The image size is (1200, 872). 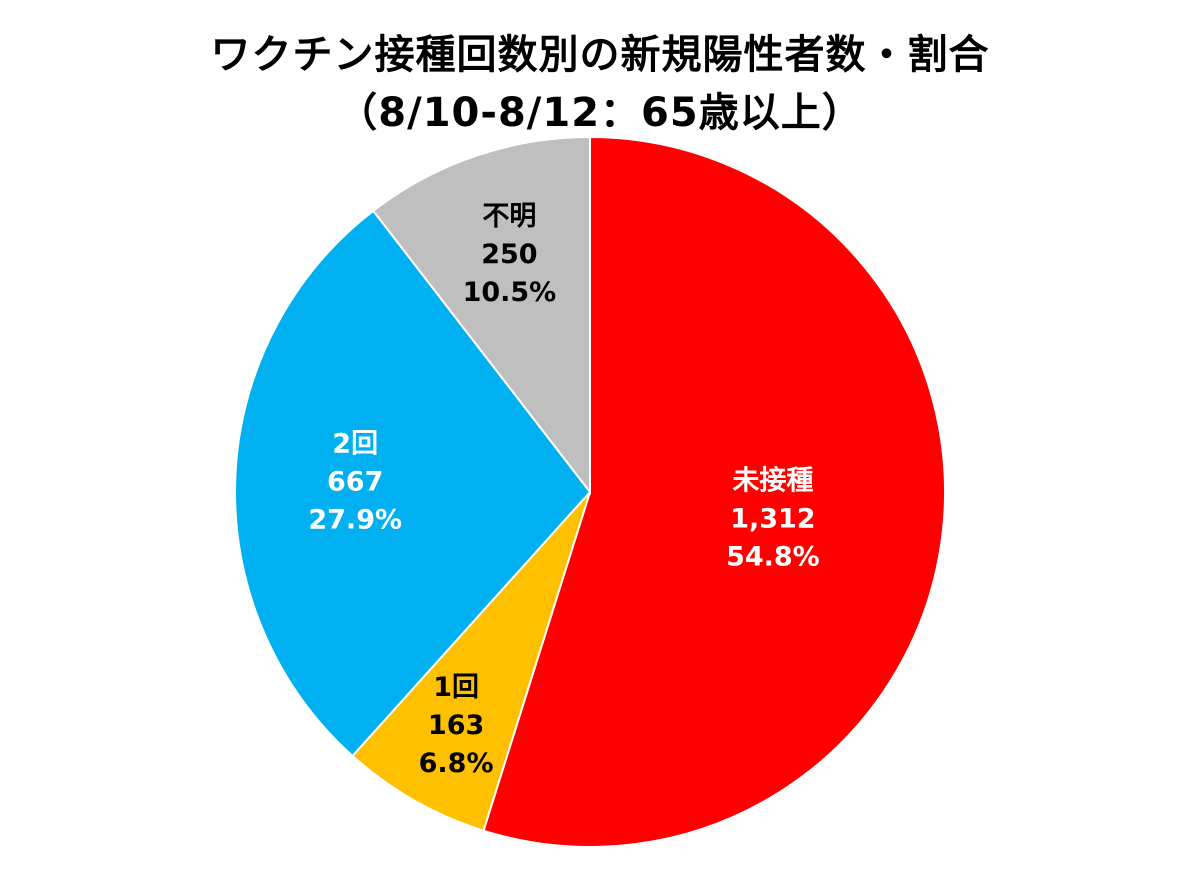 What do you see at coordinates (509, 216) in the screenshot?
I see `slice-name-label: 不明` at bounding box center [509, 216].